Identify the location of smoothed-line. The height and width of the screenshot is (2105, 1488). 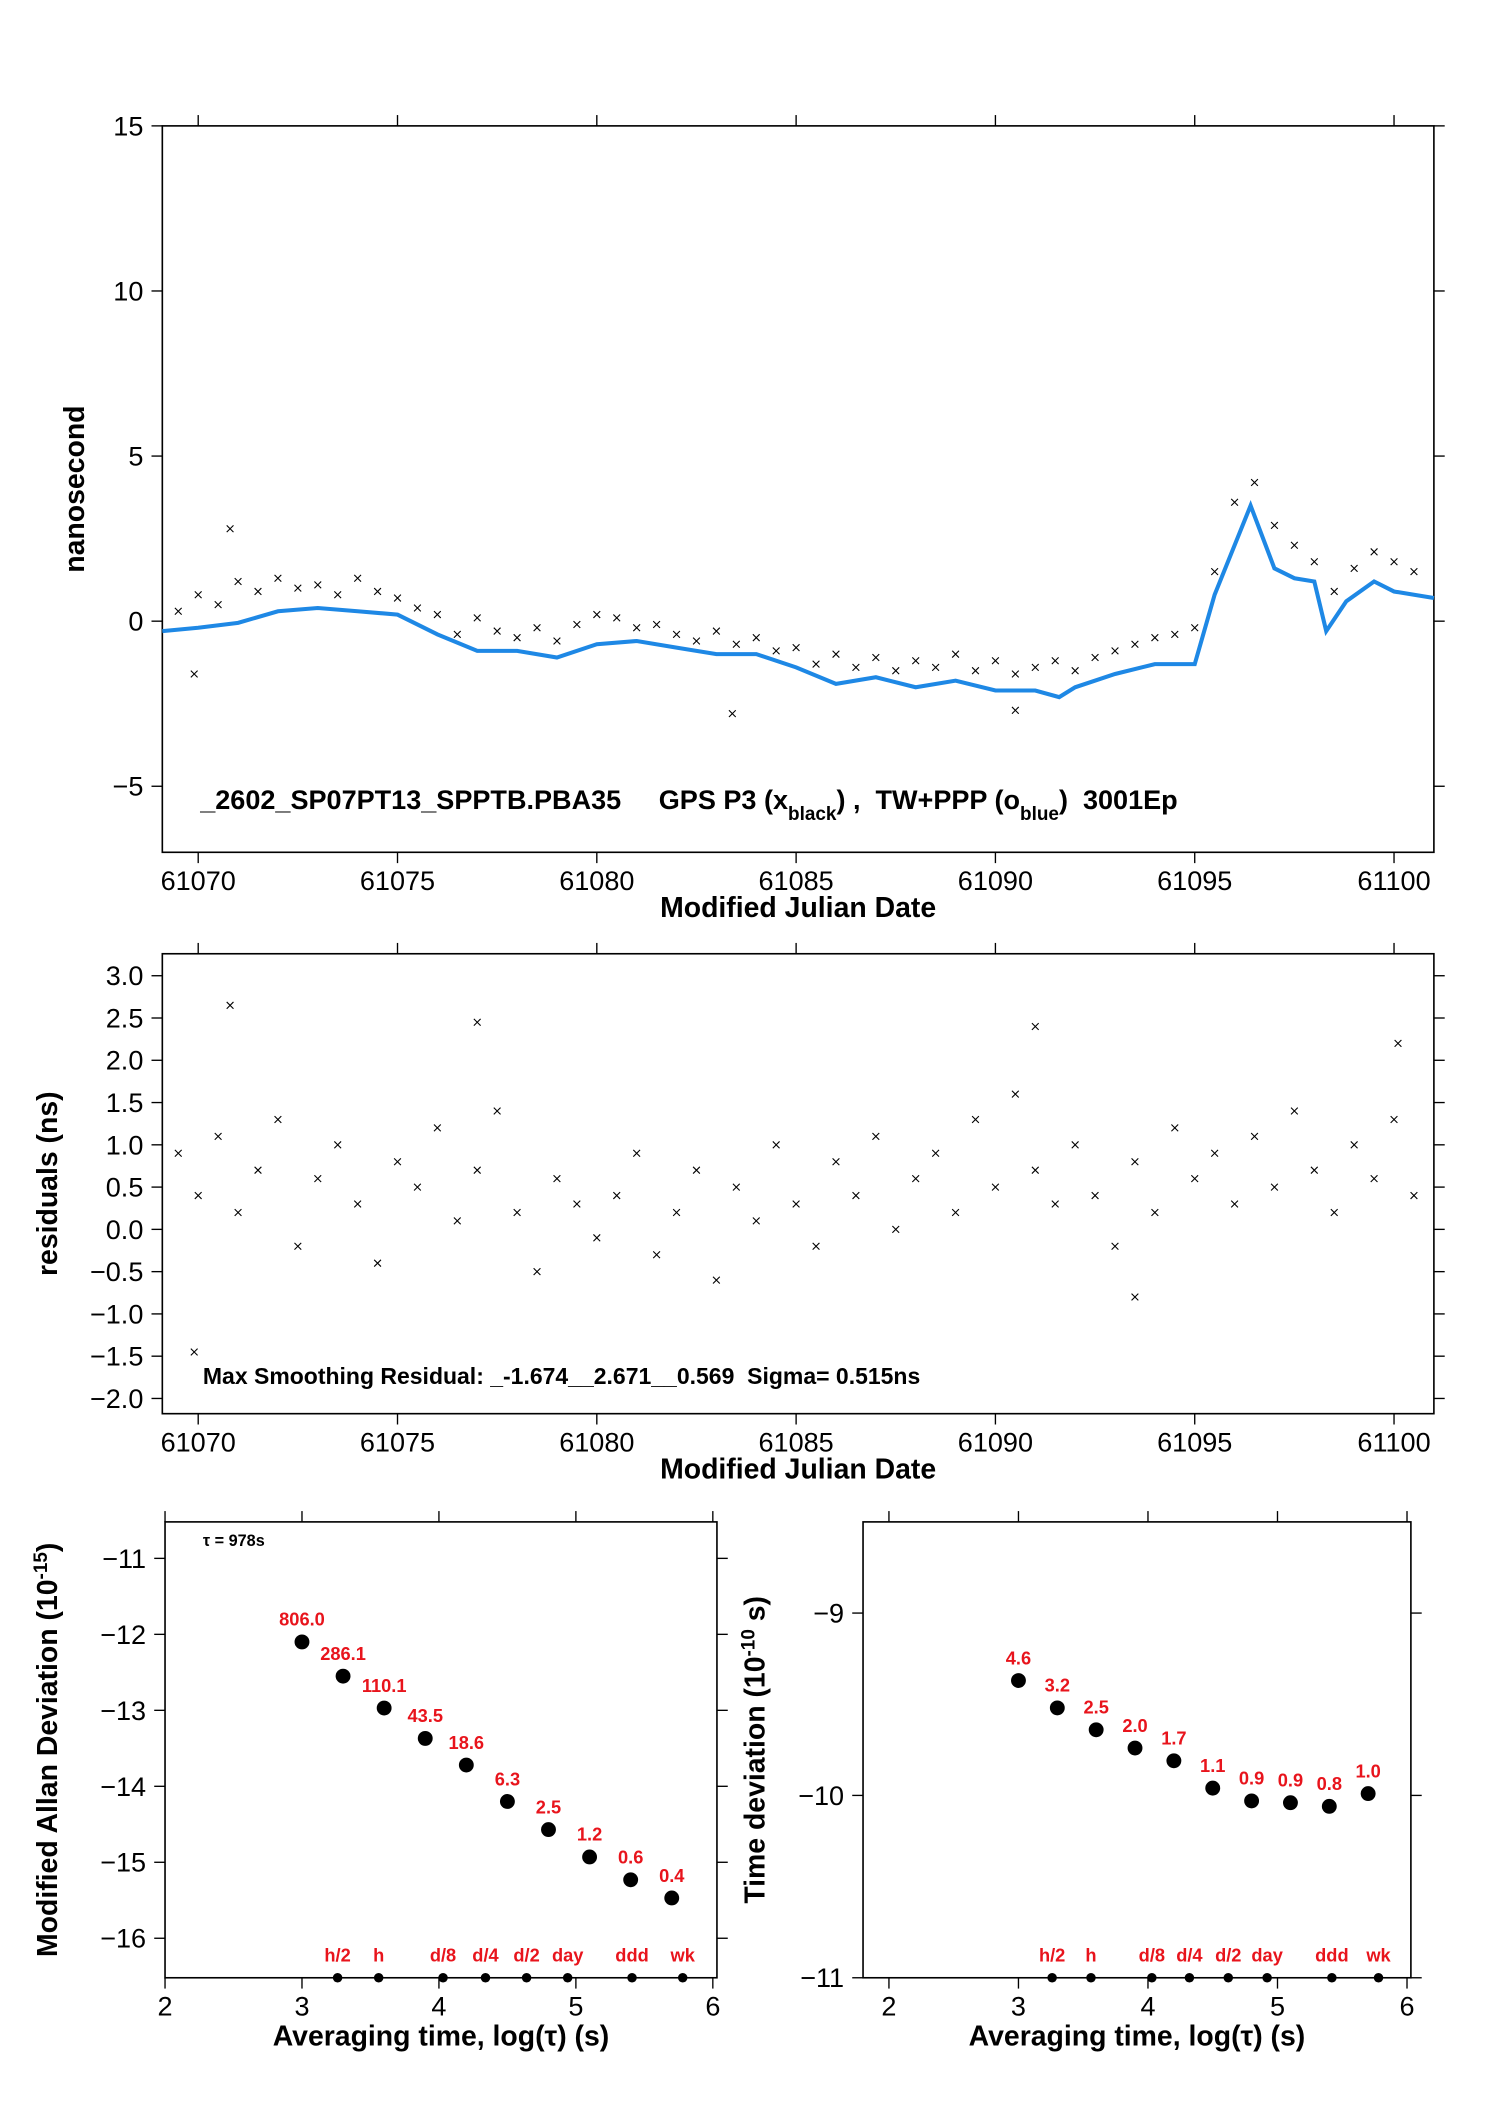
(798, 600).